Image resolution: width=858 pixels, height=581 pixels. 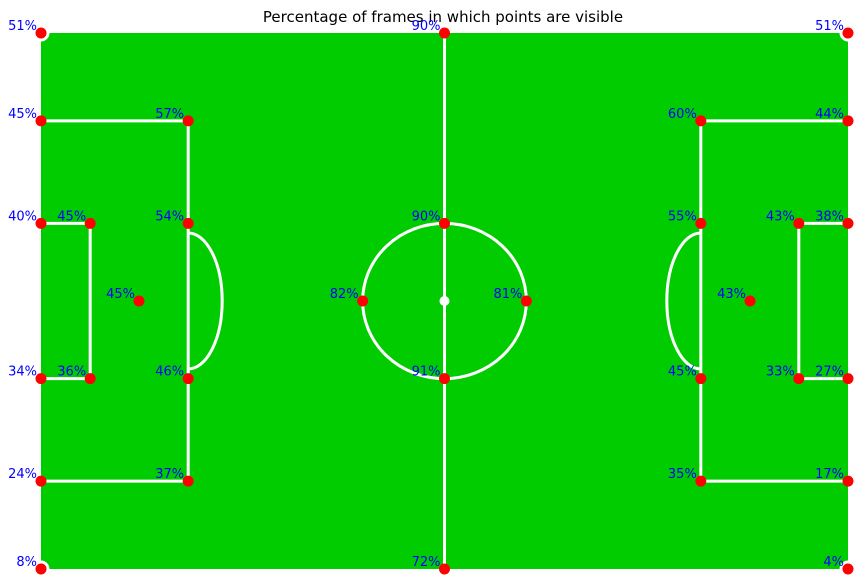 What do you see at coordinates (773, 301) in the screenshot?
I see `right-penalty-area` at bounding box center [773, 301].